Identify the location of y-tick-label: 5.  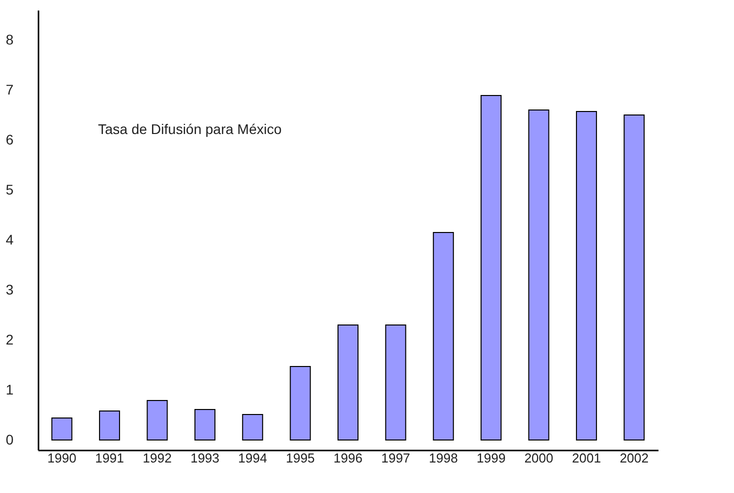
(10, 190).